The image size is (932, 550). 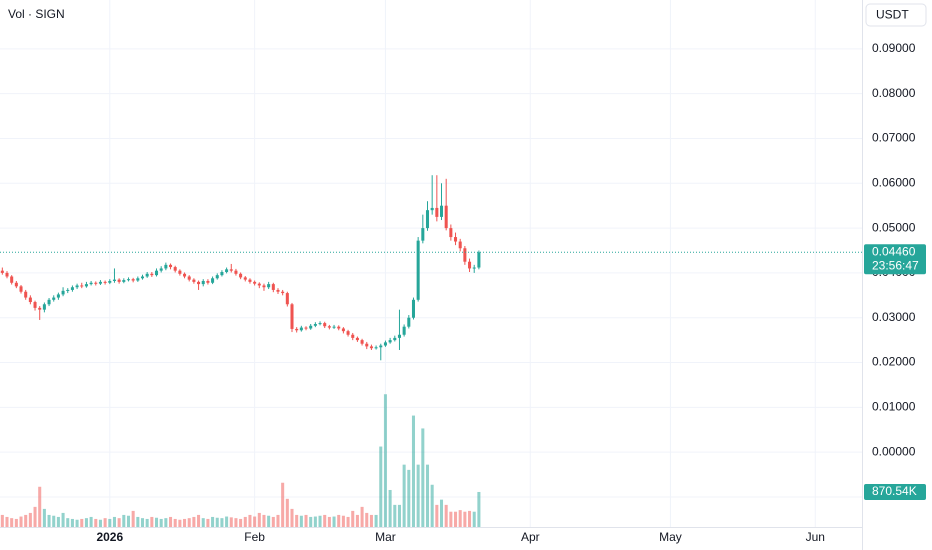 I want to click on x-tick-label: Jun, so click(x=815, y=537).